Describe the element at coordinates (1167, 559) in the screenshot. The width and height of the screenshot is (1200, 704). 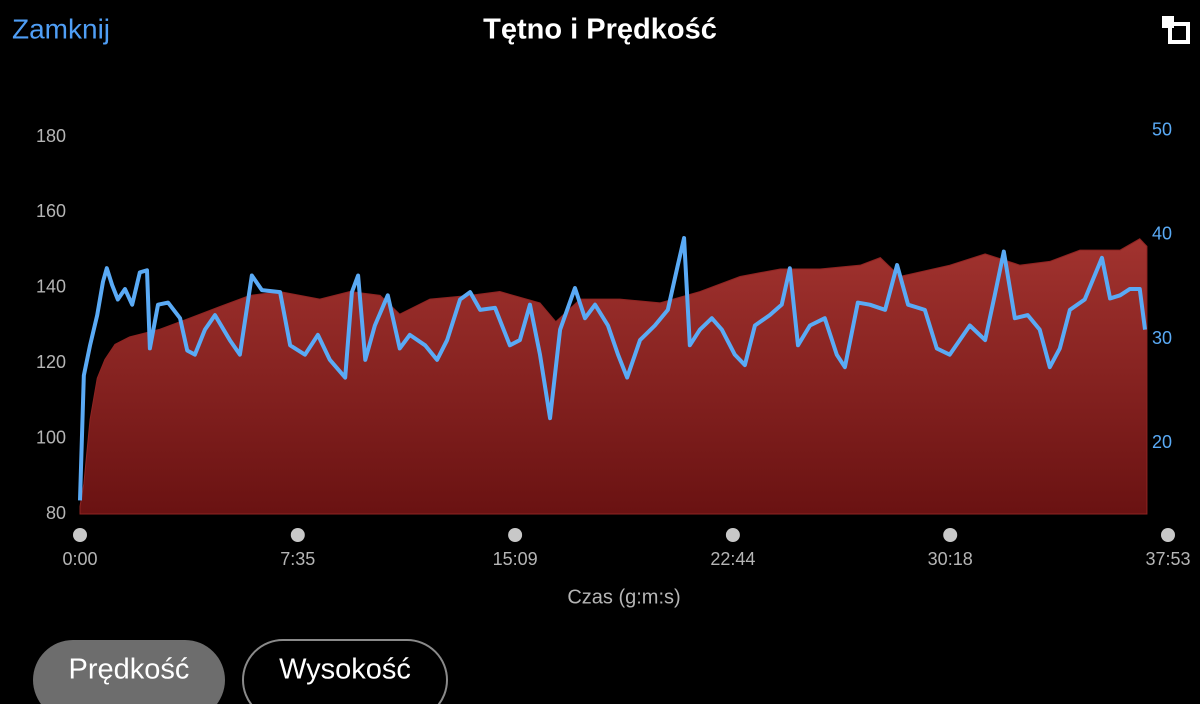
I see `x-tick-label: 37:53` at that location.